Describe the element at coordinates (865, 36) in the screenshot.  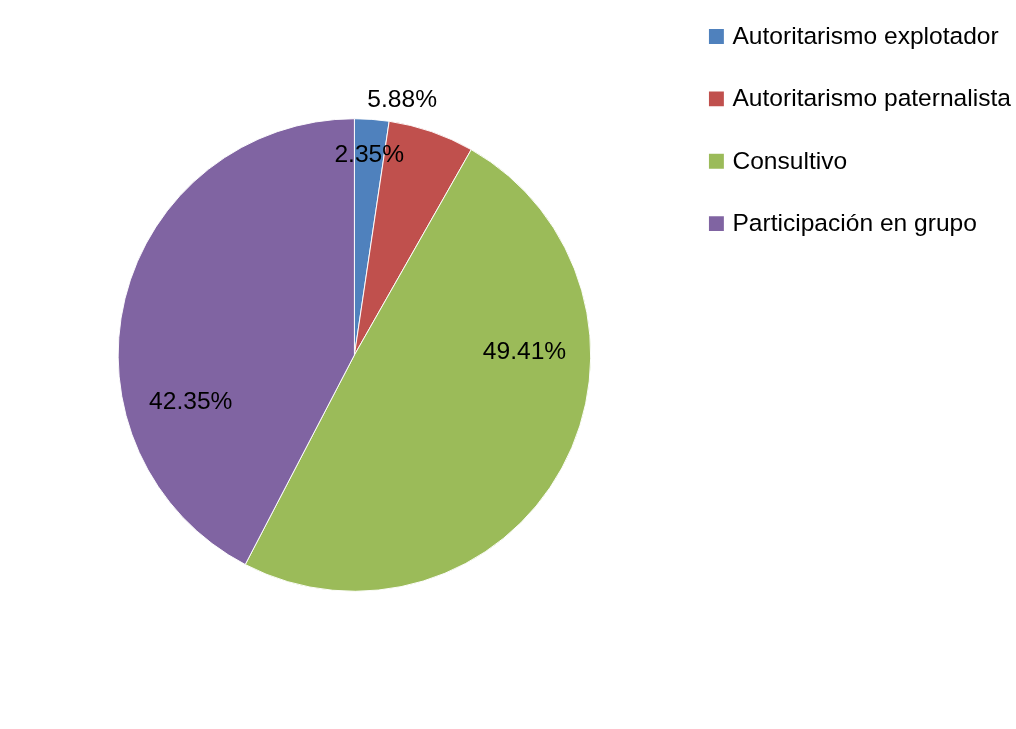
I see `legend-label: Autoritarismo explotador` at that location.